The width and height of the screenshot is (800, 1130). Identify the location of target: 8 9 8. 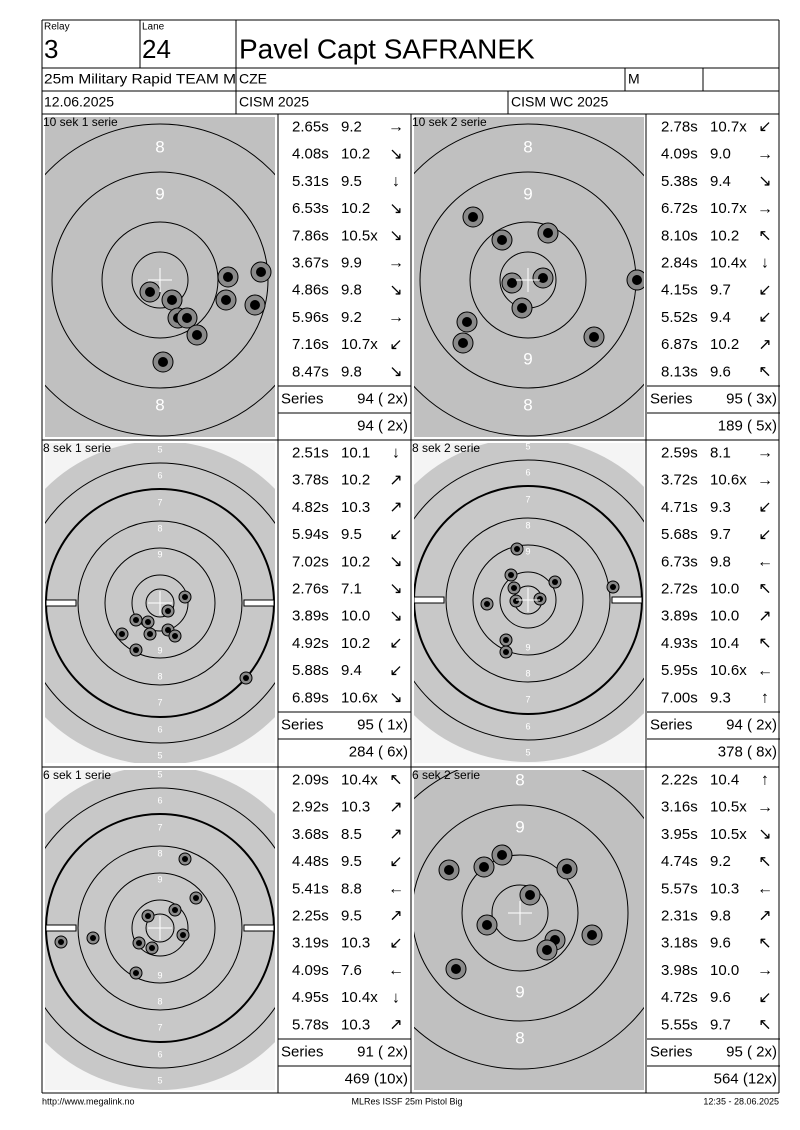
(160, 277).